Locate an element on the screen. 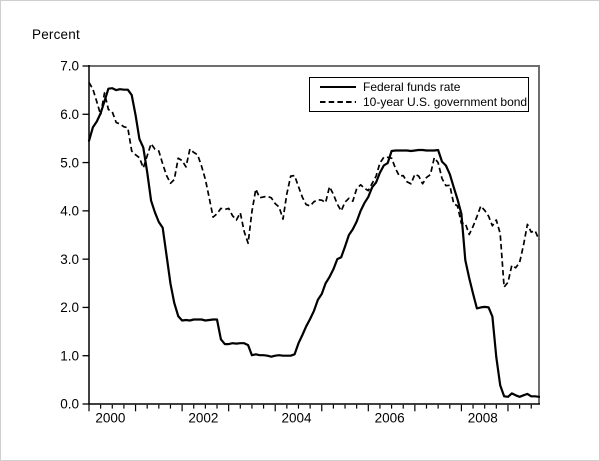  x-axis-labels: 2000 2002 2004 2006 2008 is located at coordinates (296, 418).